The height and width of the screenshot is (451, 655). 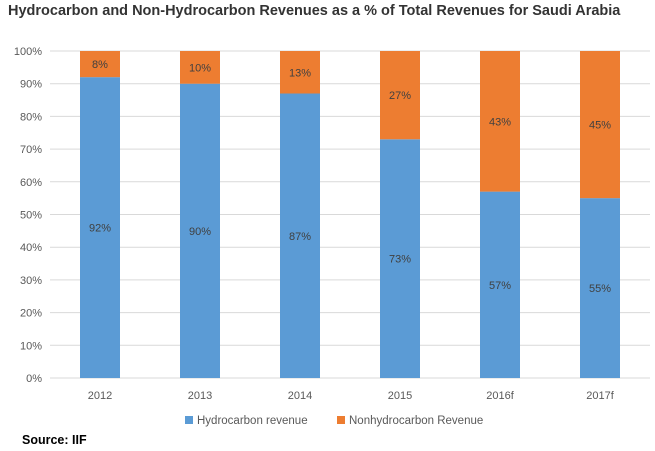 What do you see at coordinates (100, 396) in the screenshot?
I see `x-tick-label: 2012` at bounding box center [100, 396].